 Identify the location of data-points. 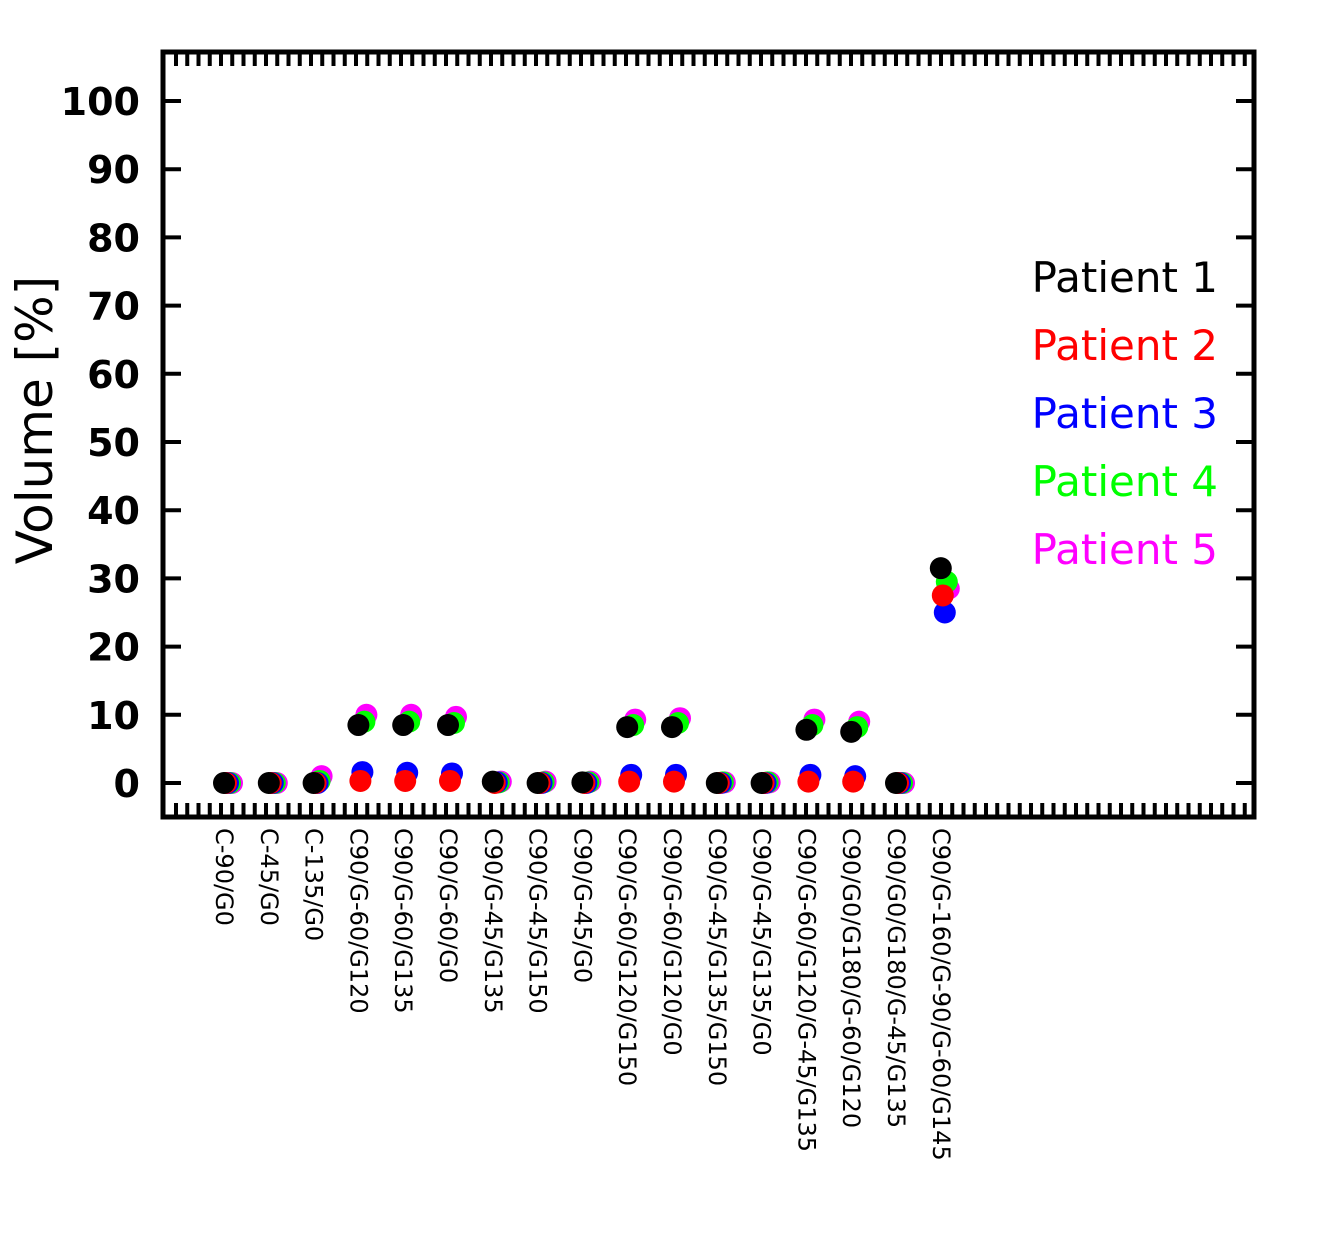
(586, 675).